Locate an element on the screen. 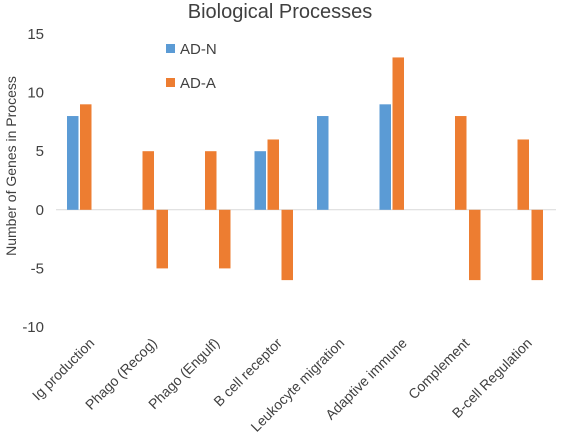  chart-title: Biological Processes is located at coordinates (280, 12).